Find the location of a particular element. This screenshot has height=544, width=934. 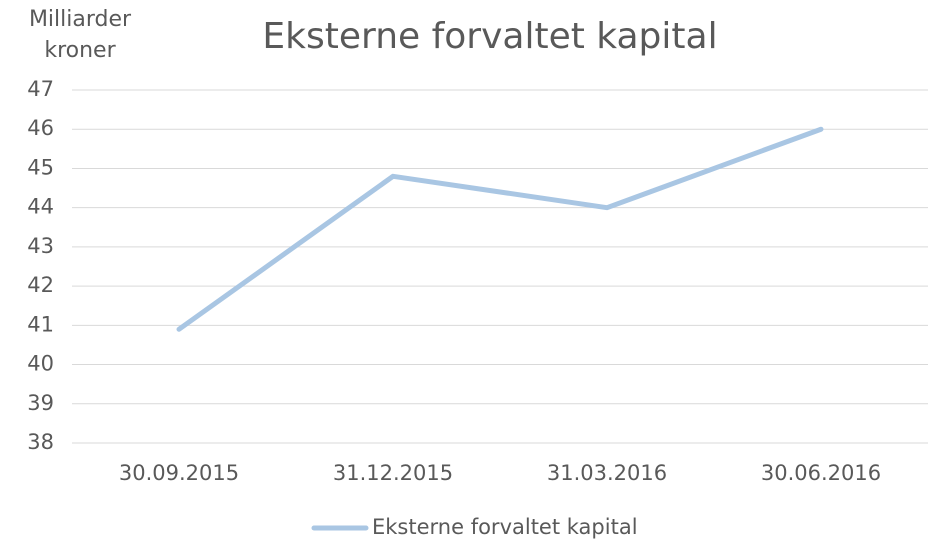

y-tick-label: 39 is located at coordinates (40, 403).